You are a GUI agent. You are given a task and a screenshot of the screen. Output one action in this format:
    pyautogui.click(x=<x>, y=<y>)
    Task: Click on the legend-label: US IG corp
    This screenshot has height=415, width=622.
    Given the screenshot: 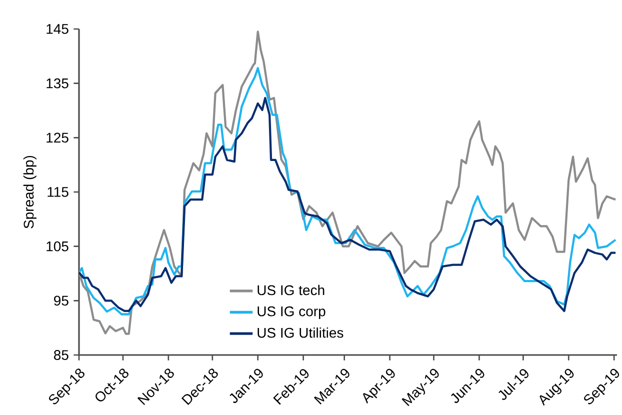 What is the action you would take?
    pyautogui.click(x=292, y=313)
    